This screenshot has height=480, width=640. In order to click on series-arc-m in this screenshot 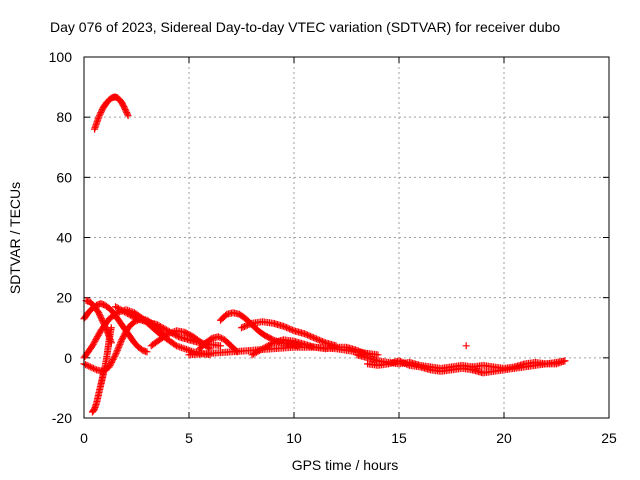, I will do `click(420, 366)`.